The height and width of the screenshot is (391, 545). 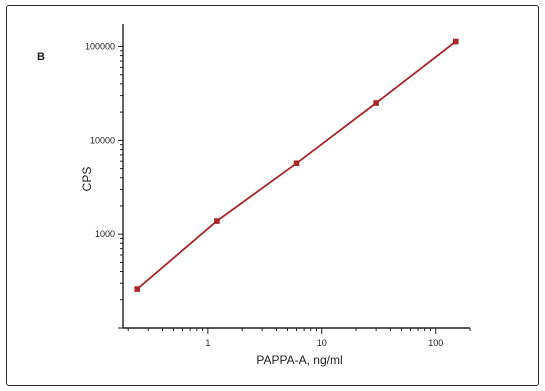 What do you see at coordinates (299, 360) in the screenshot?
I see `x-axis-label: PAPPA-A, ng/ml` at bounding box center [299, 360].